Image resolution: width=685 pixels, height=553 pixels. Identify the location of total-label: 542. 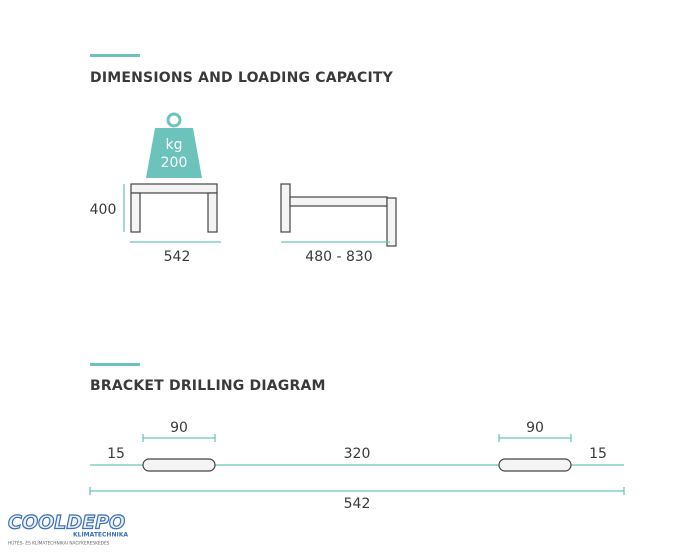
(357, 504).